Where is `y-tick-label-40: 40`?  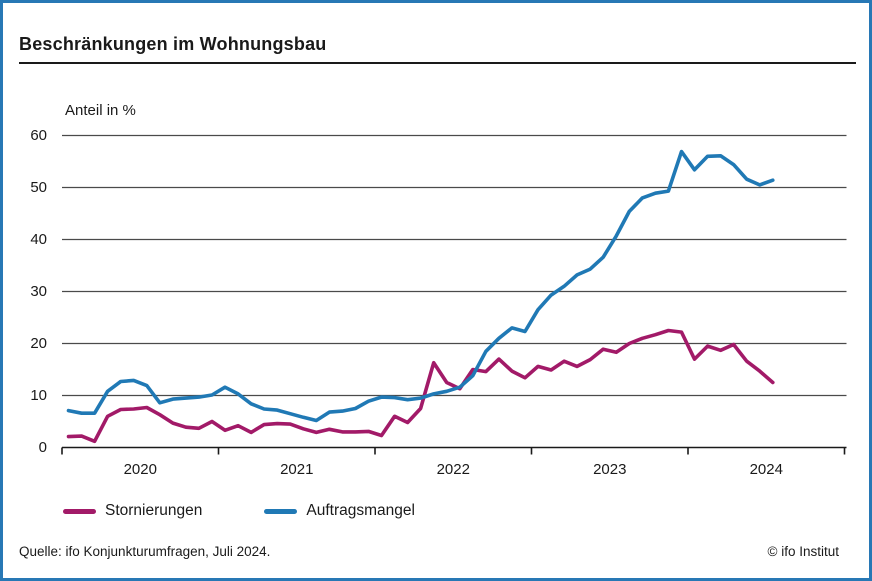
y-tick-label-40: 40 is located at coordinates (38, 239).